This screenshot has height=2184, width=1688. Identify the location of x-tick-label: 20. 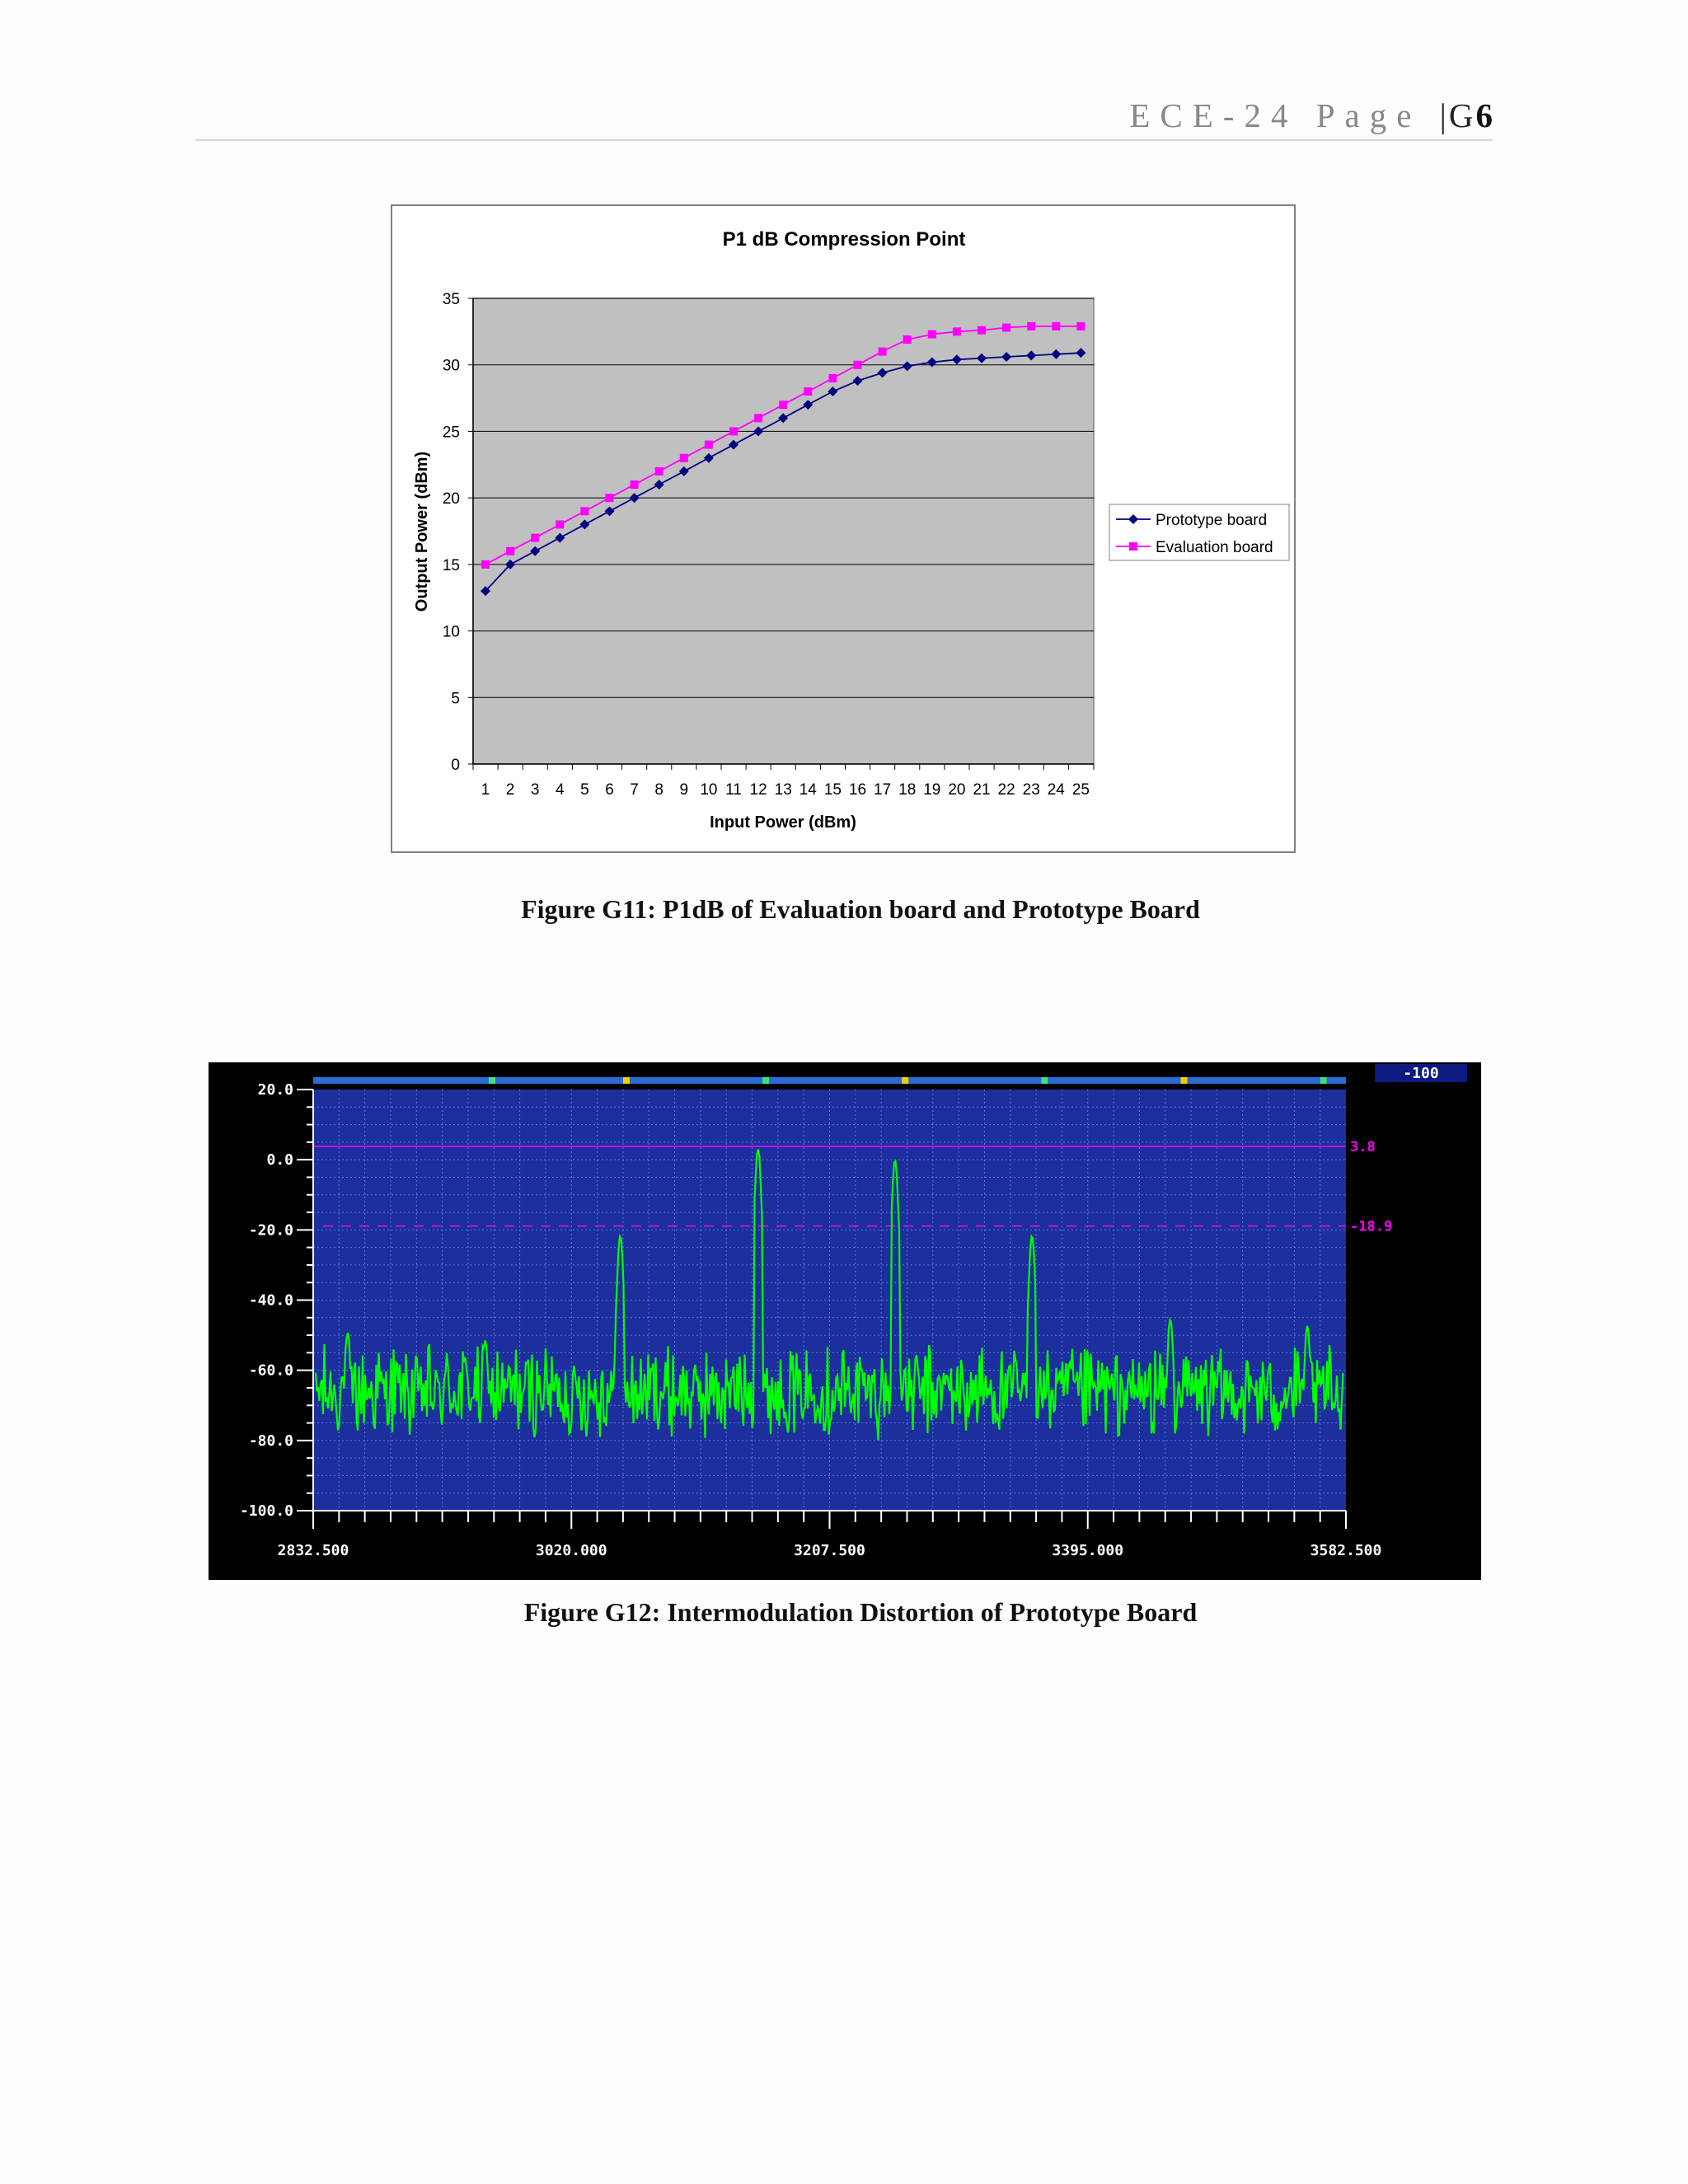
(956, 790).